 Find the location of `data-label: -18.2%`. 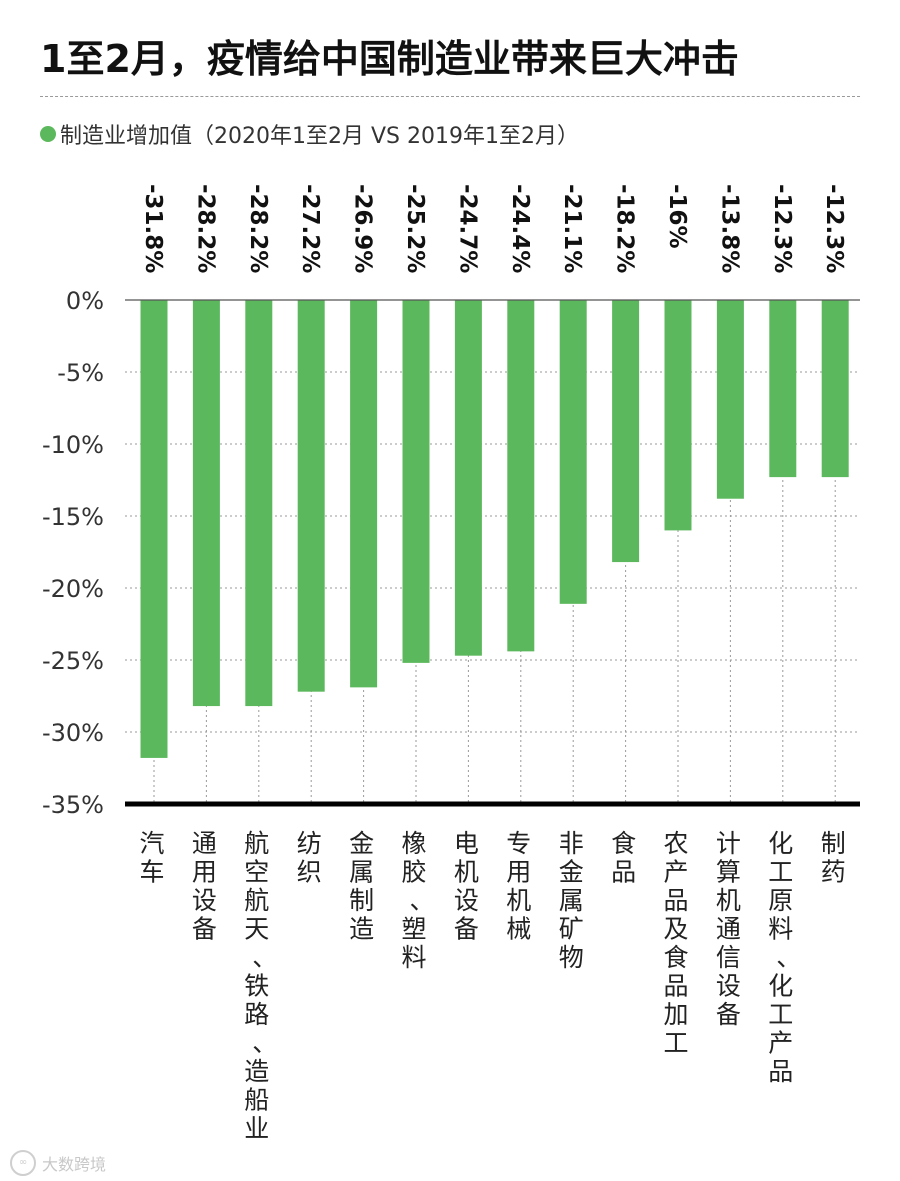

data-label: -18.2% is located at coordinates (625, 228).